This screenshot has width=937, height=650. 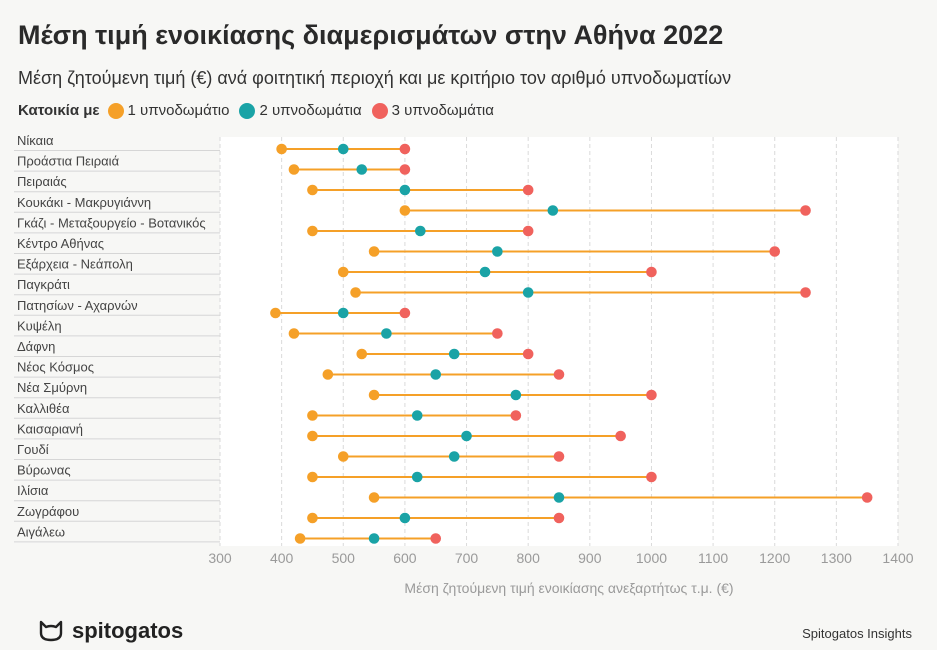 I want to click on legend-item-3: 3 υπνοδωμάτια, so click(x=432, y=110).